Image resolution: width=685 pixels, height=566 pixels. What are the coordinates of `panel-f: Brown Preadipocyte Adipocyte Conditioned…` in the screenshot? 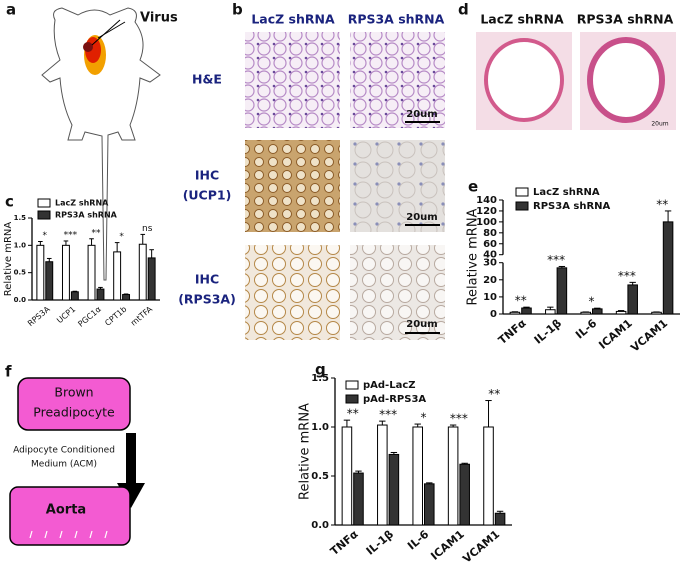 It's located at (77, 461).